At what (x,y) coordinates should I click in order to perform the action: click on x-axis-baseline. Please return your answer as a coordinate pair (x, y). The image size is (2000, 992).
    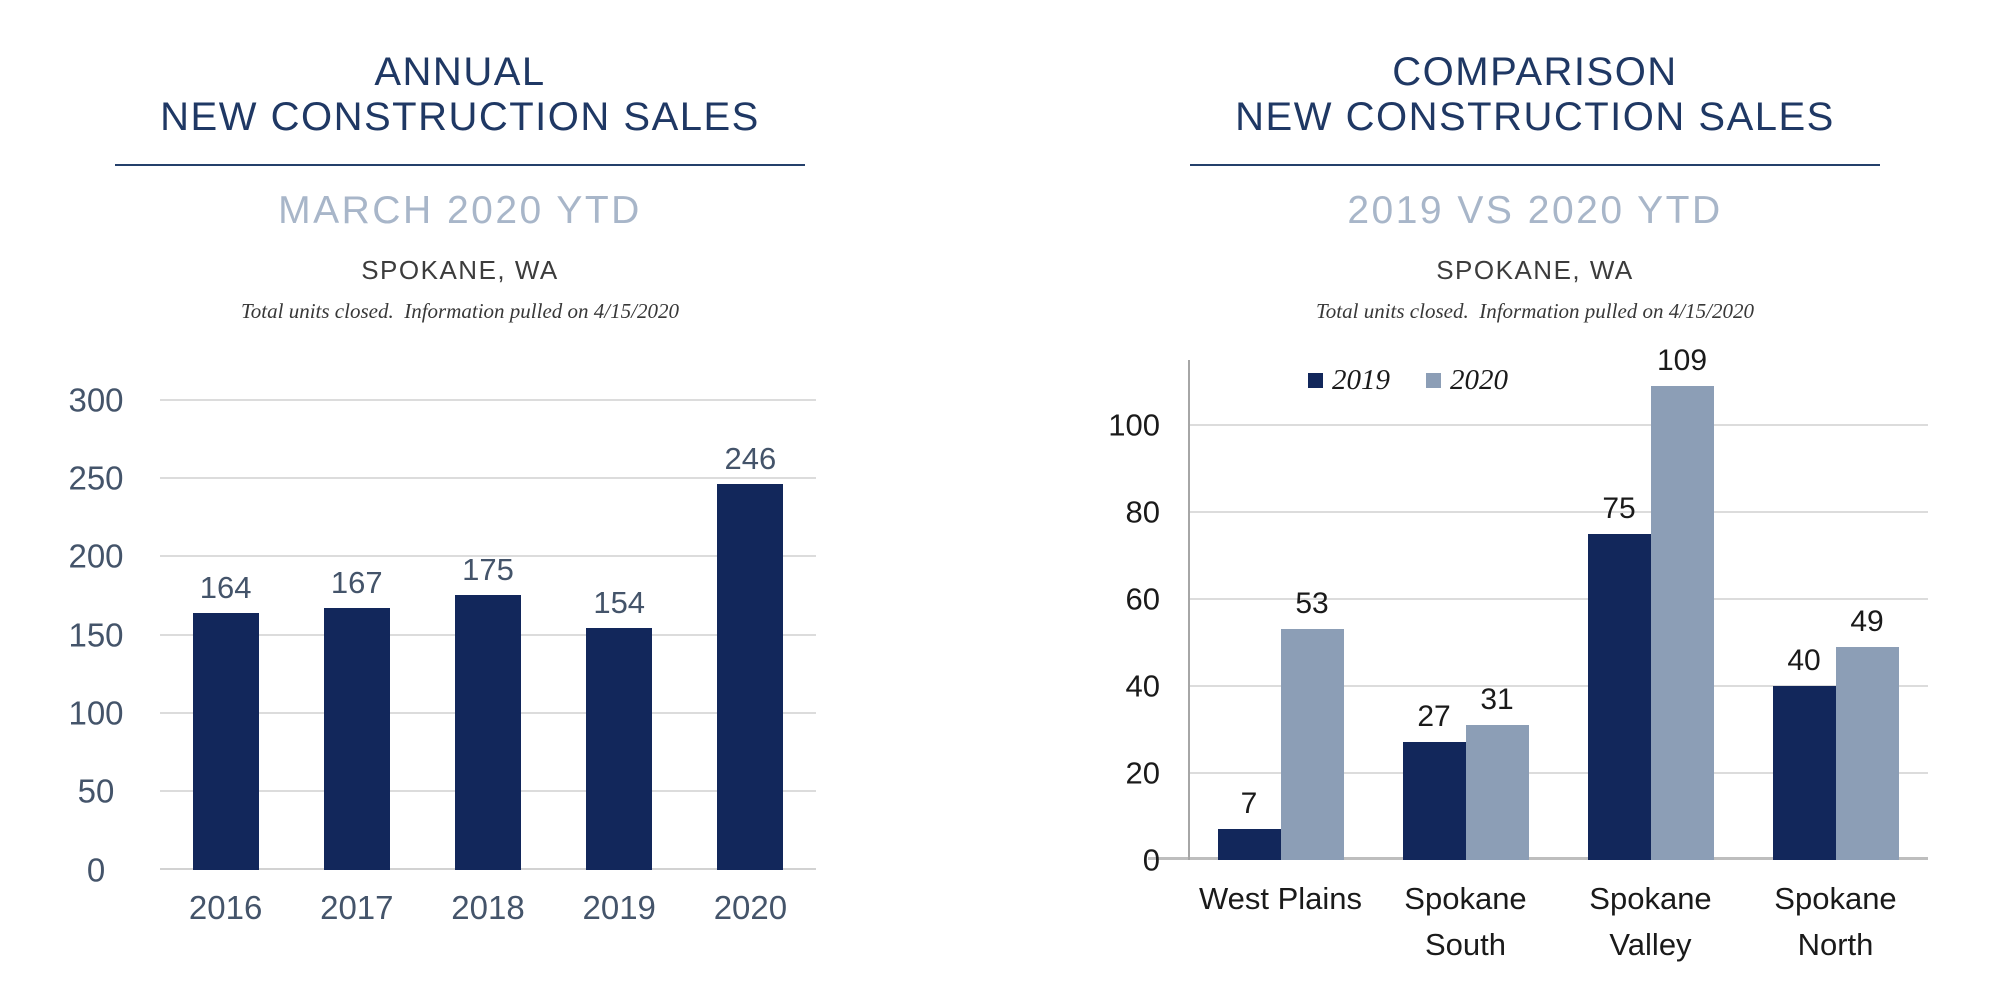
    Looking at the image, I should click on (1538, 858).